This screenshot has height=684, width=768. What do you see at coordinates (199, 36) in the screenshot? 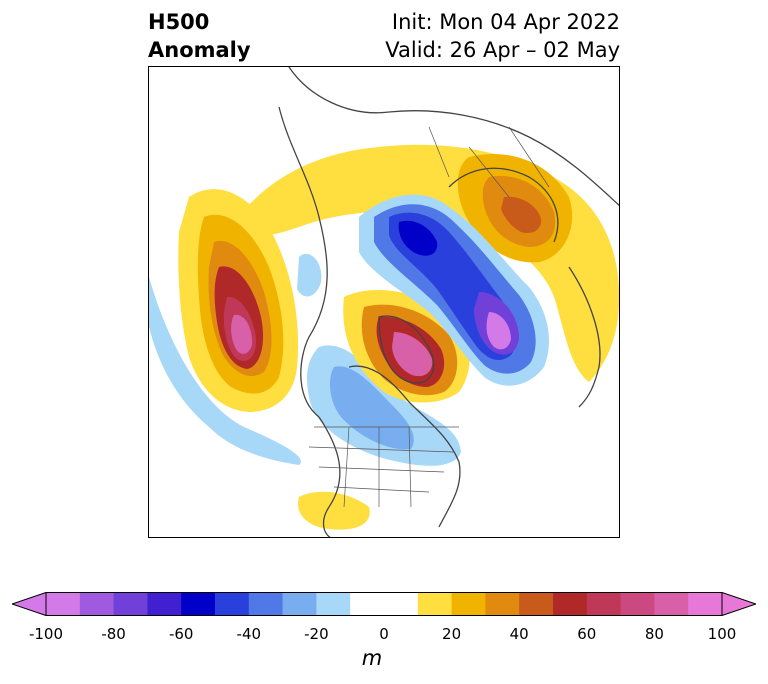
I see `chart-title: H500 Anomaly` at bounding box center [199, 36].